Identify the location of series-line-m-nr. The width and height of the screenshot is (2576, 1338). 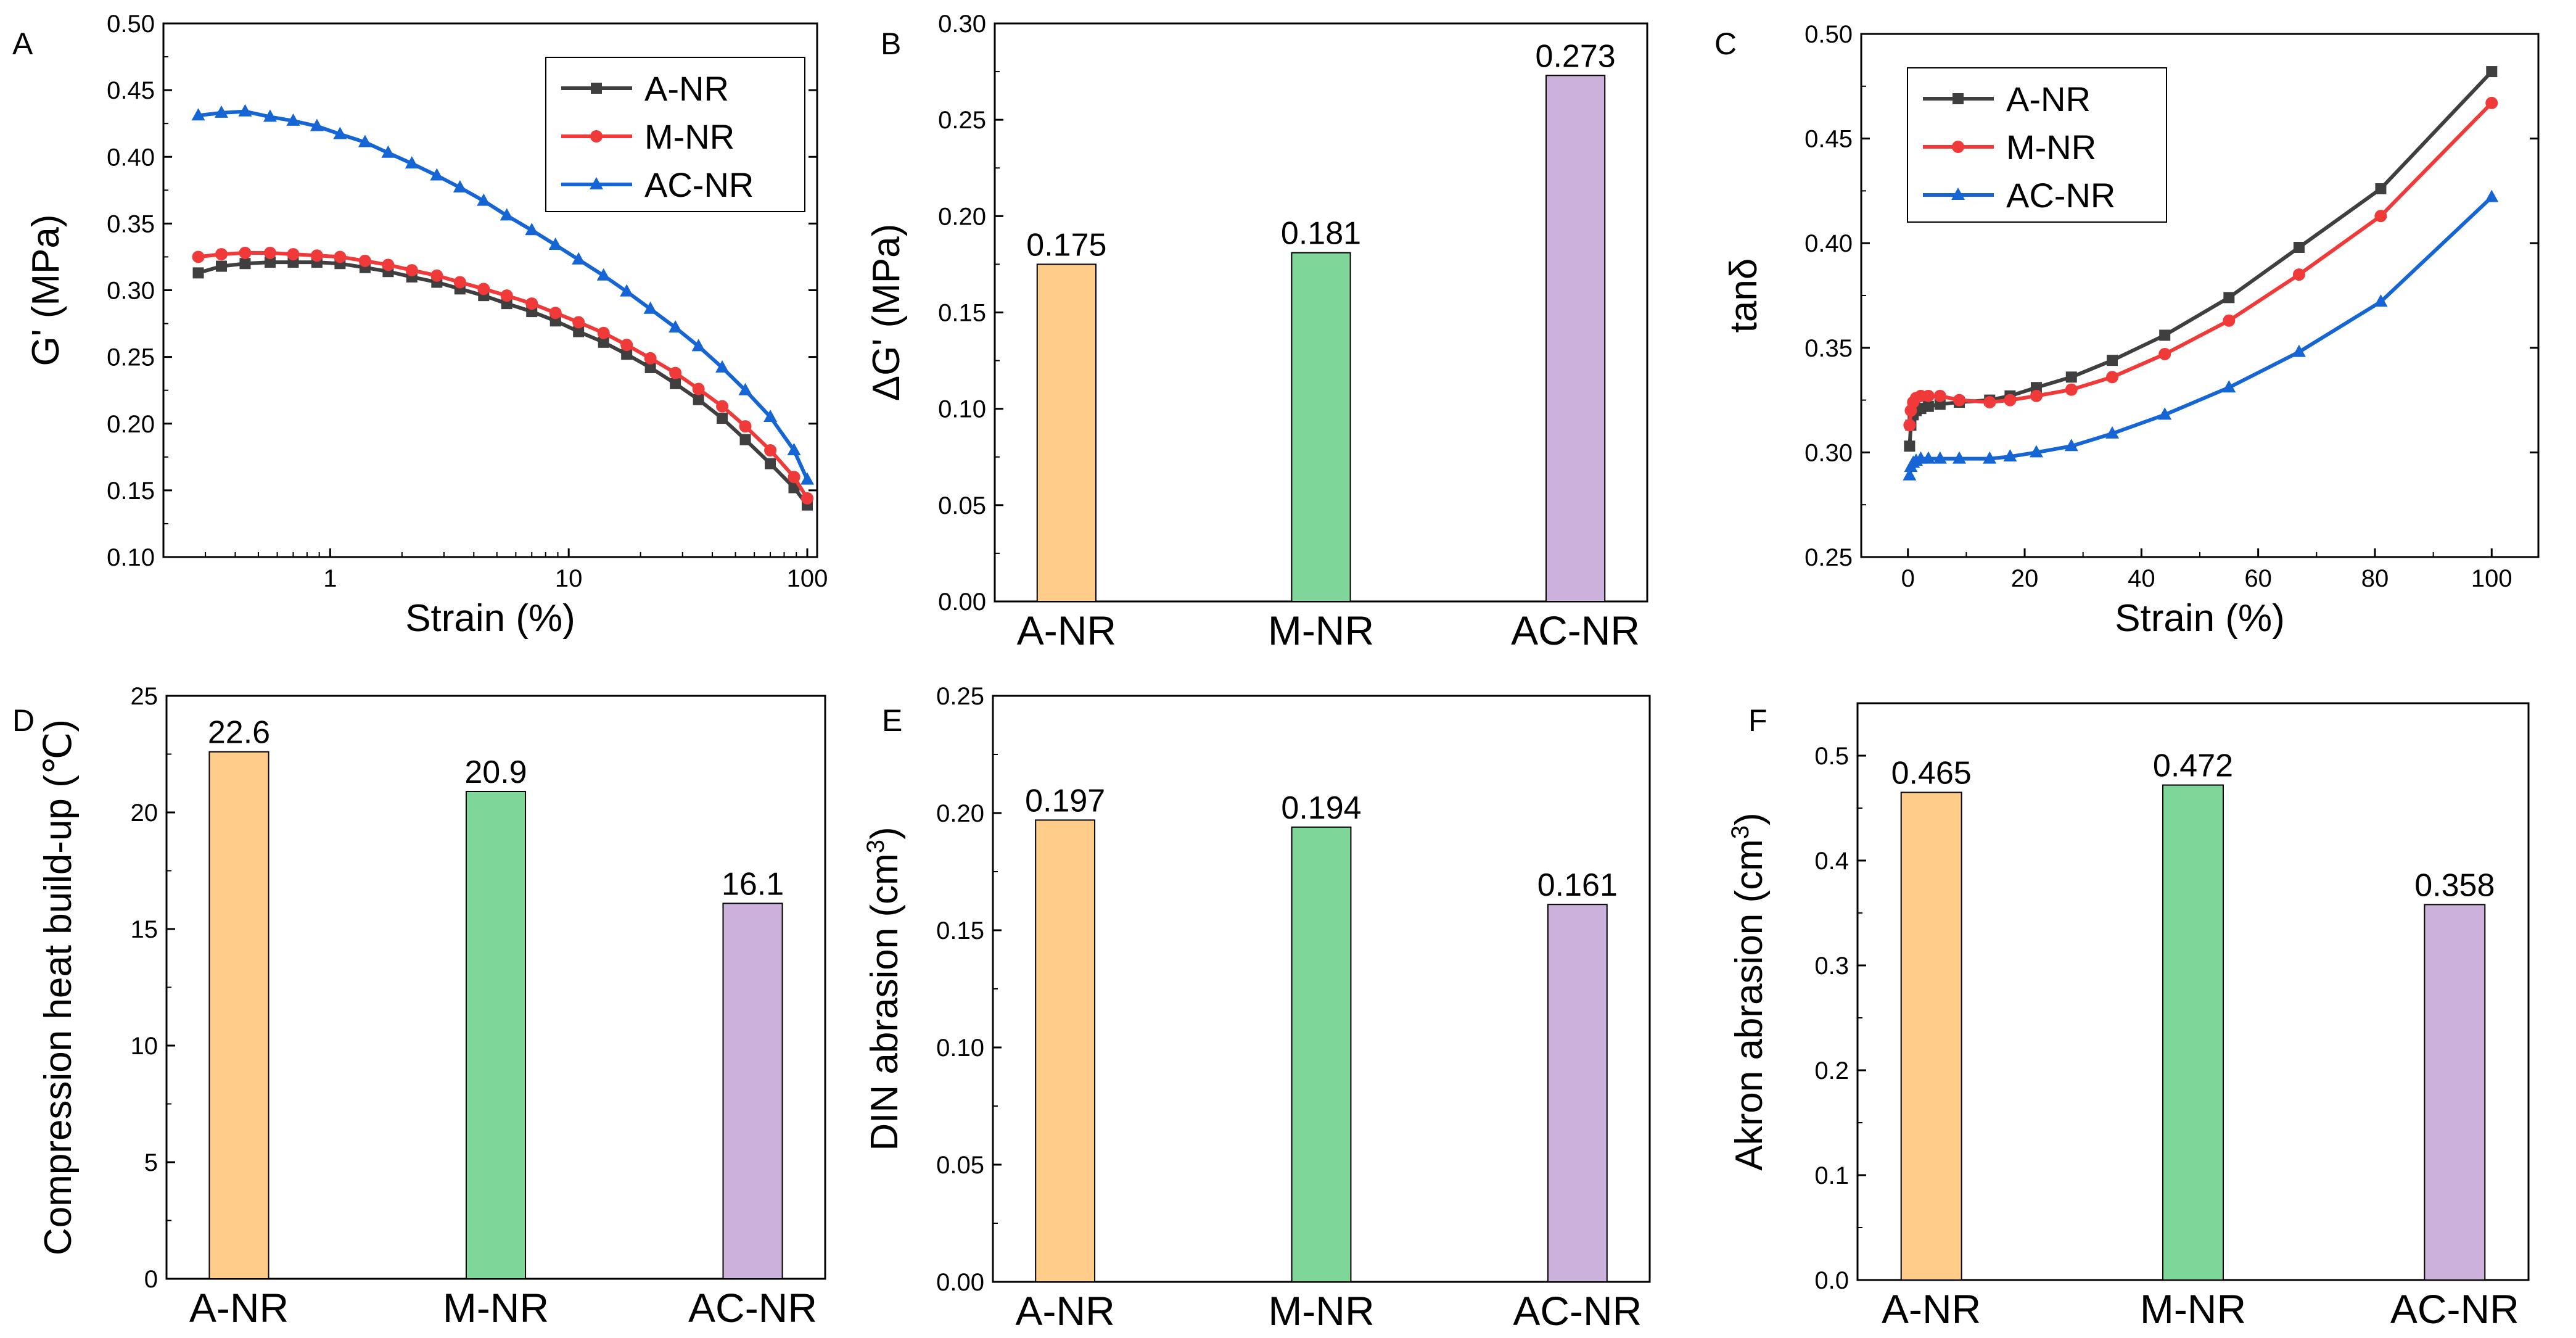
(503, 375).